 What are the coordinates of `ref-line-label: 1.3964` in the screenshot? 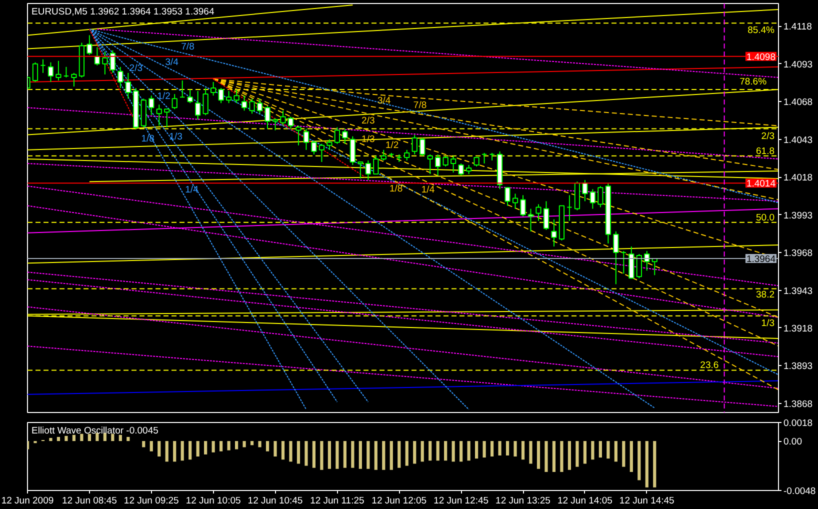 It's located at (761, 260).